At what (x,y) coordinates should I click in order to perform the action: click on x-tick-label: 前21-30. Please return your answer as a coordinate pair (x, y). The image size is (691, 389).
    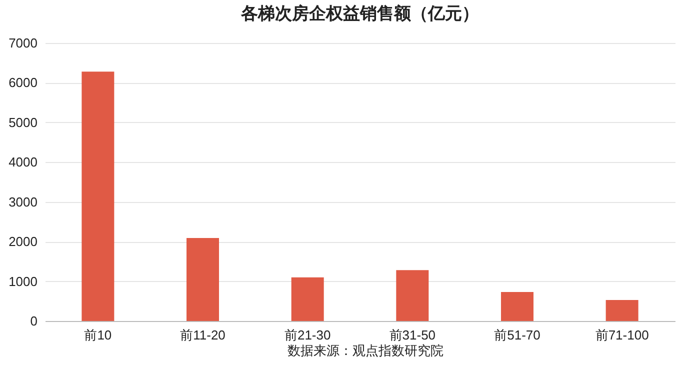
    Looking at the image, I should click on (307, 335).